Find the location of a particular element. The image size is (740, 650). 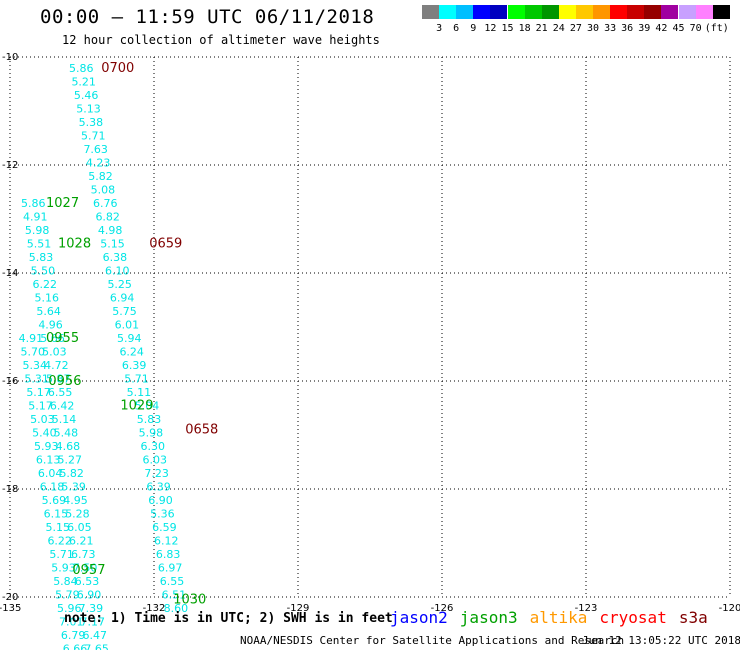

wave-height-point: 5.87 is located at coordinates (58, 378).